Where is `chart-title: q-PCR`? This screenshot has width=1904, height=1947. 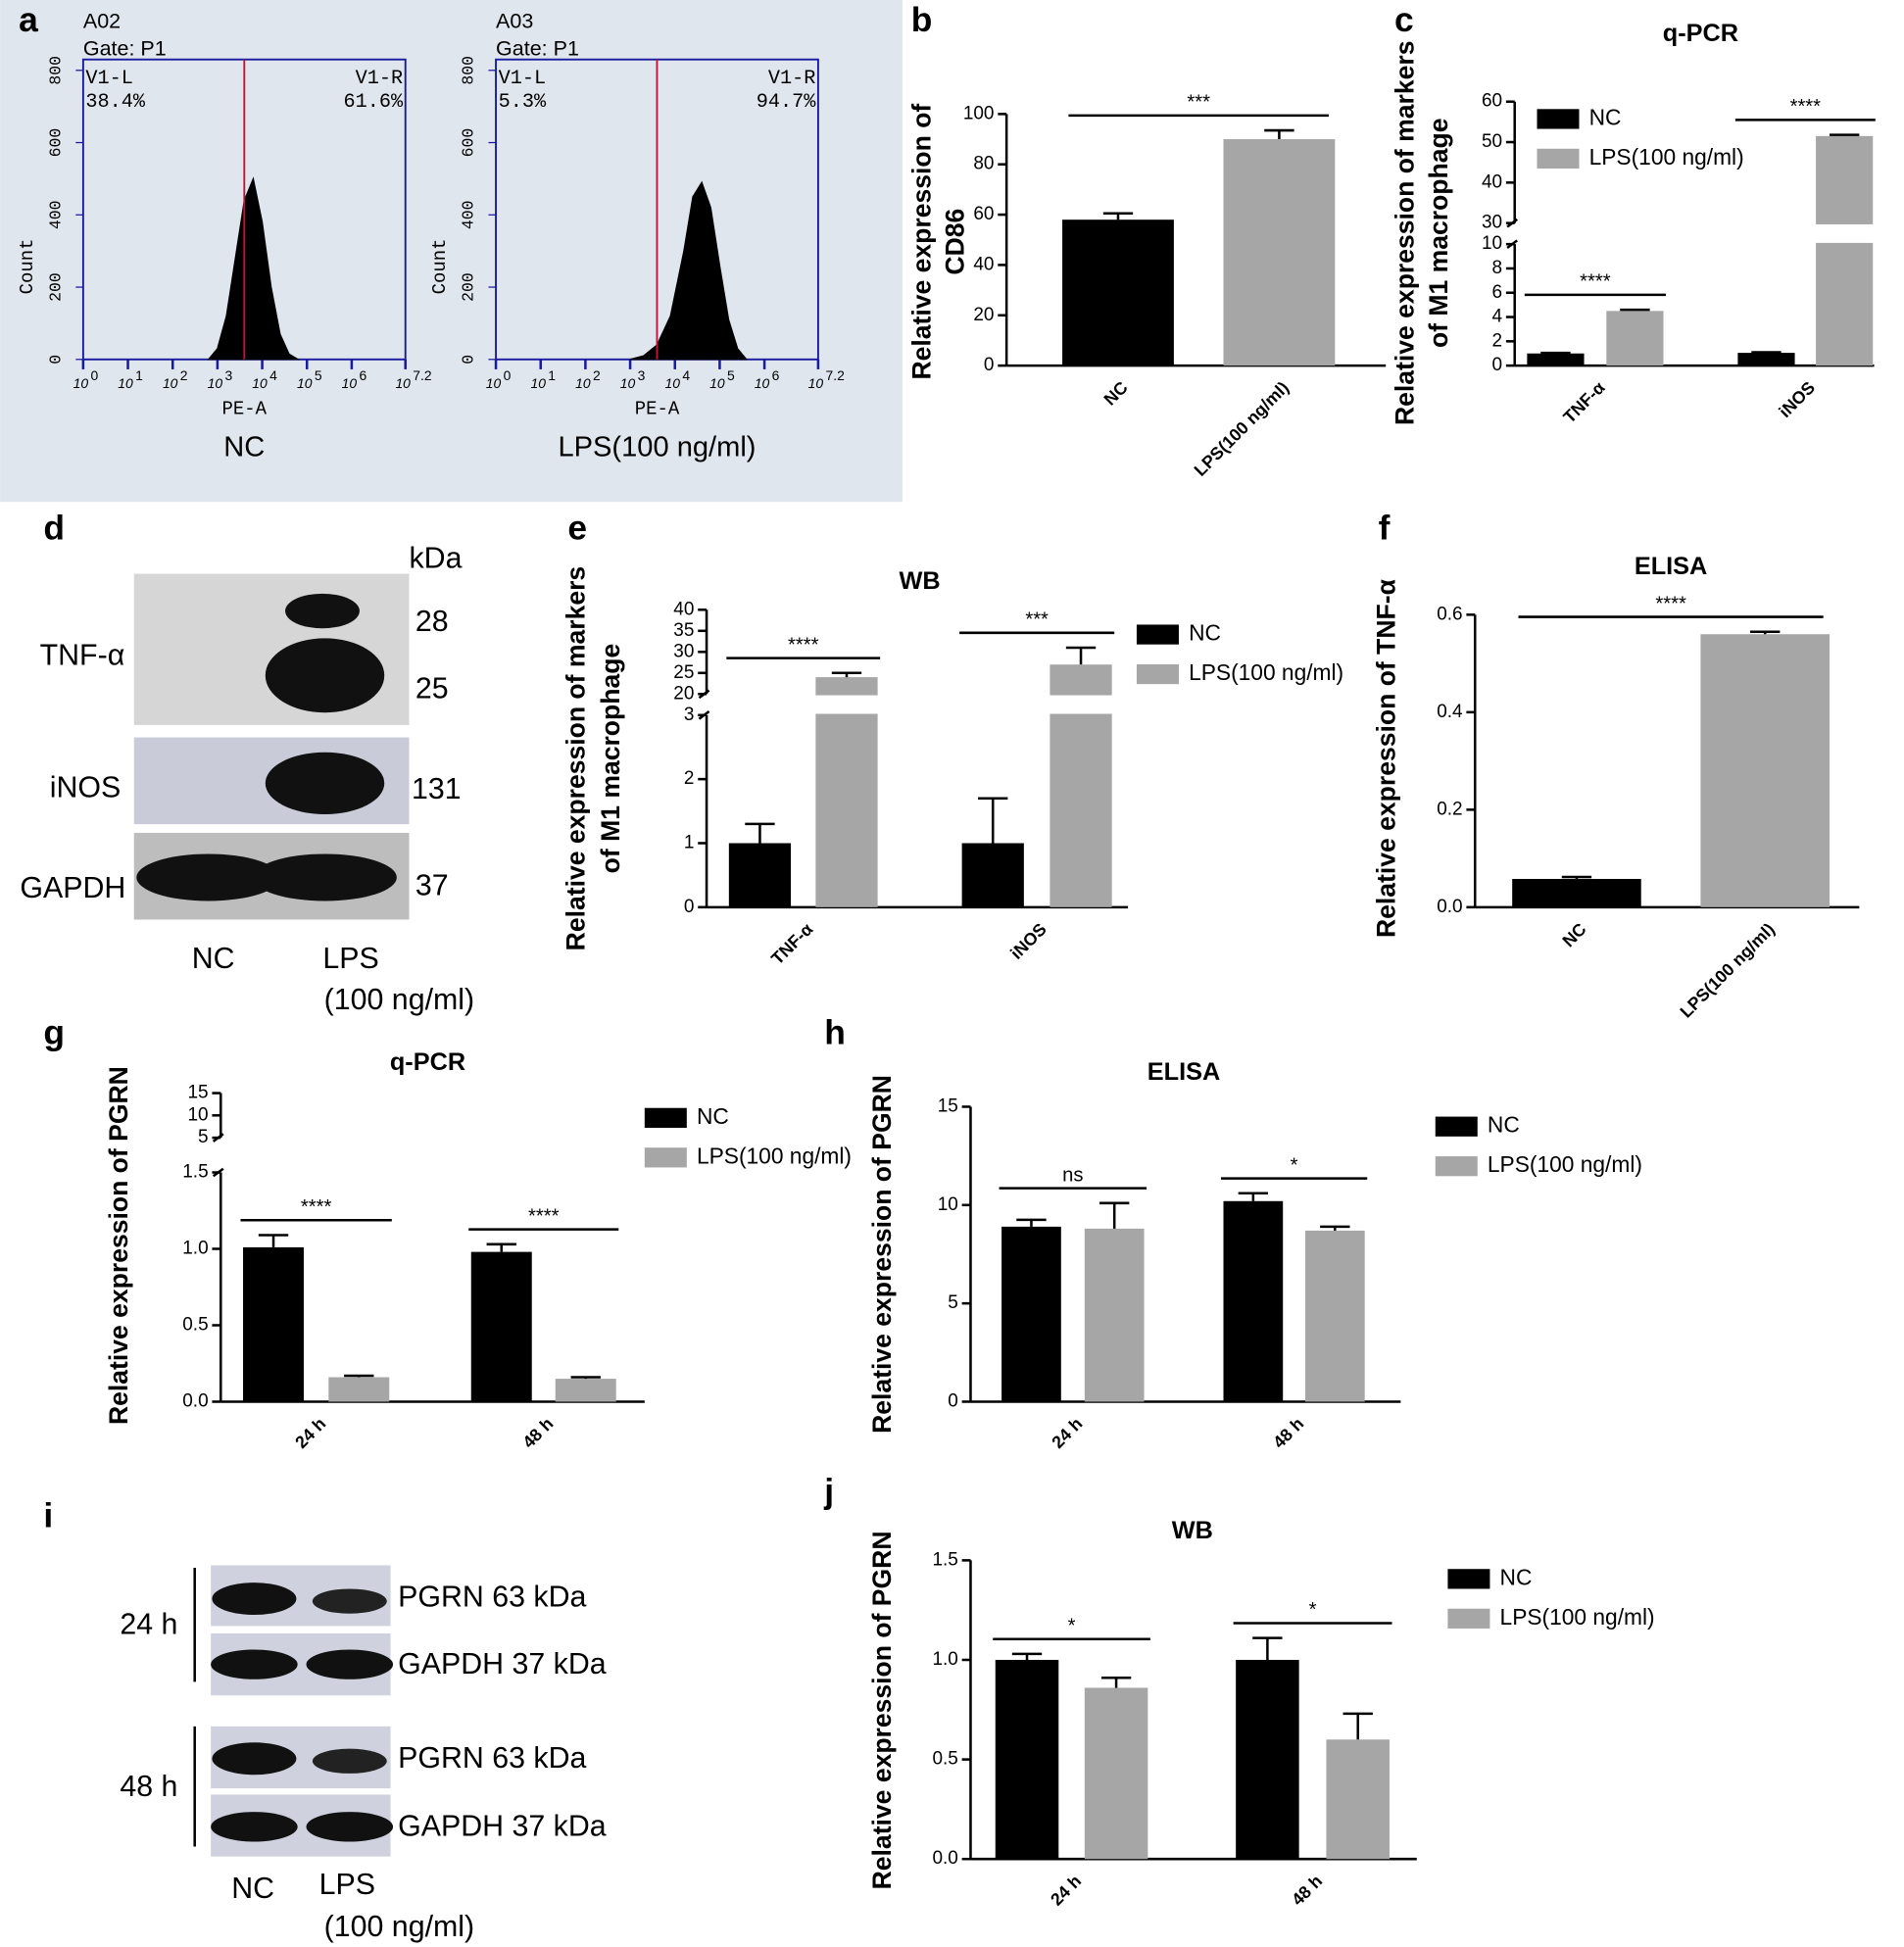
chart-title: q-PCR is located at coordinates (427, 1062).